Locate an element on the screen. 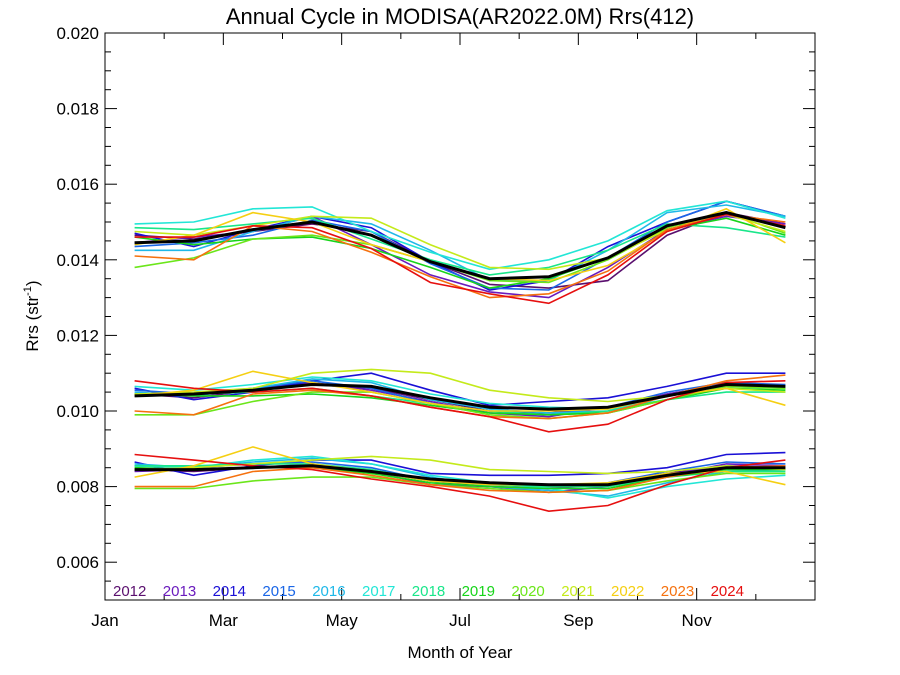 This screenshot has width=900, height=675. legend-entry-2024: 2024 is located at coordinates (727, 591).